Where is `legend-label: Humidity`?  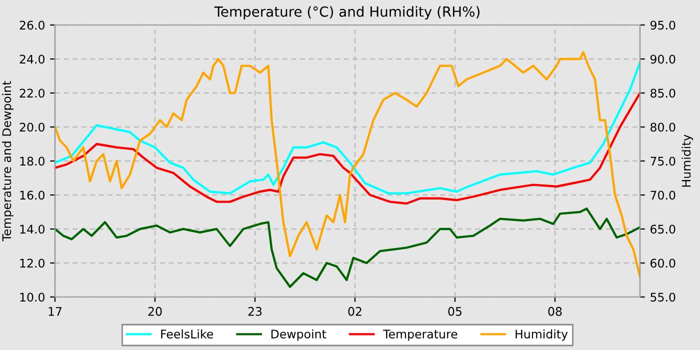
legend-label: Humidity is located at coordinates (542, 335).